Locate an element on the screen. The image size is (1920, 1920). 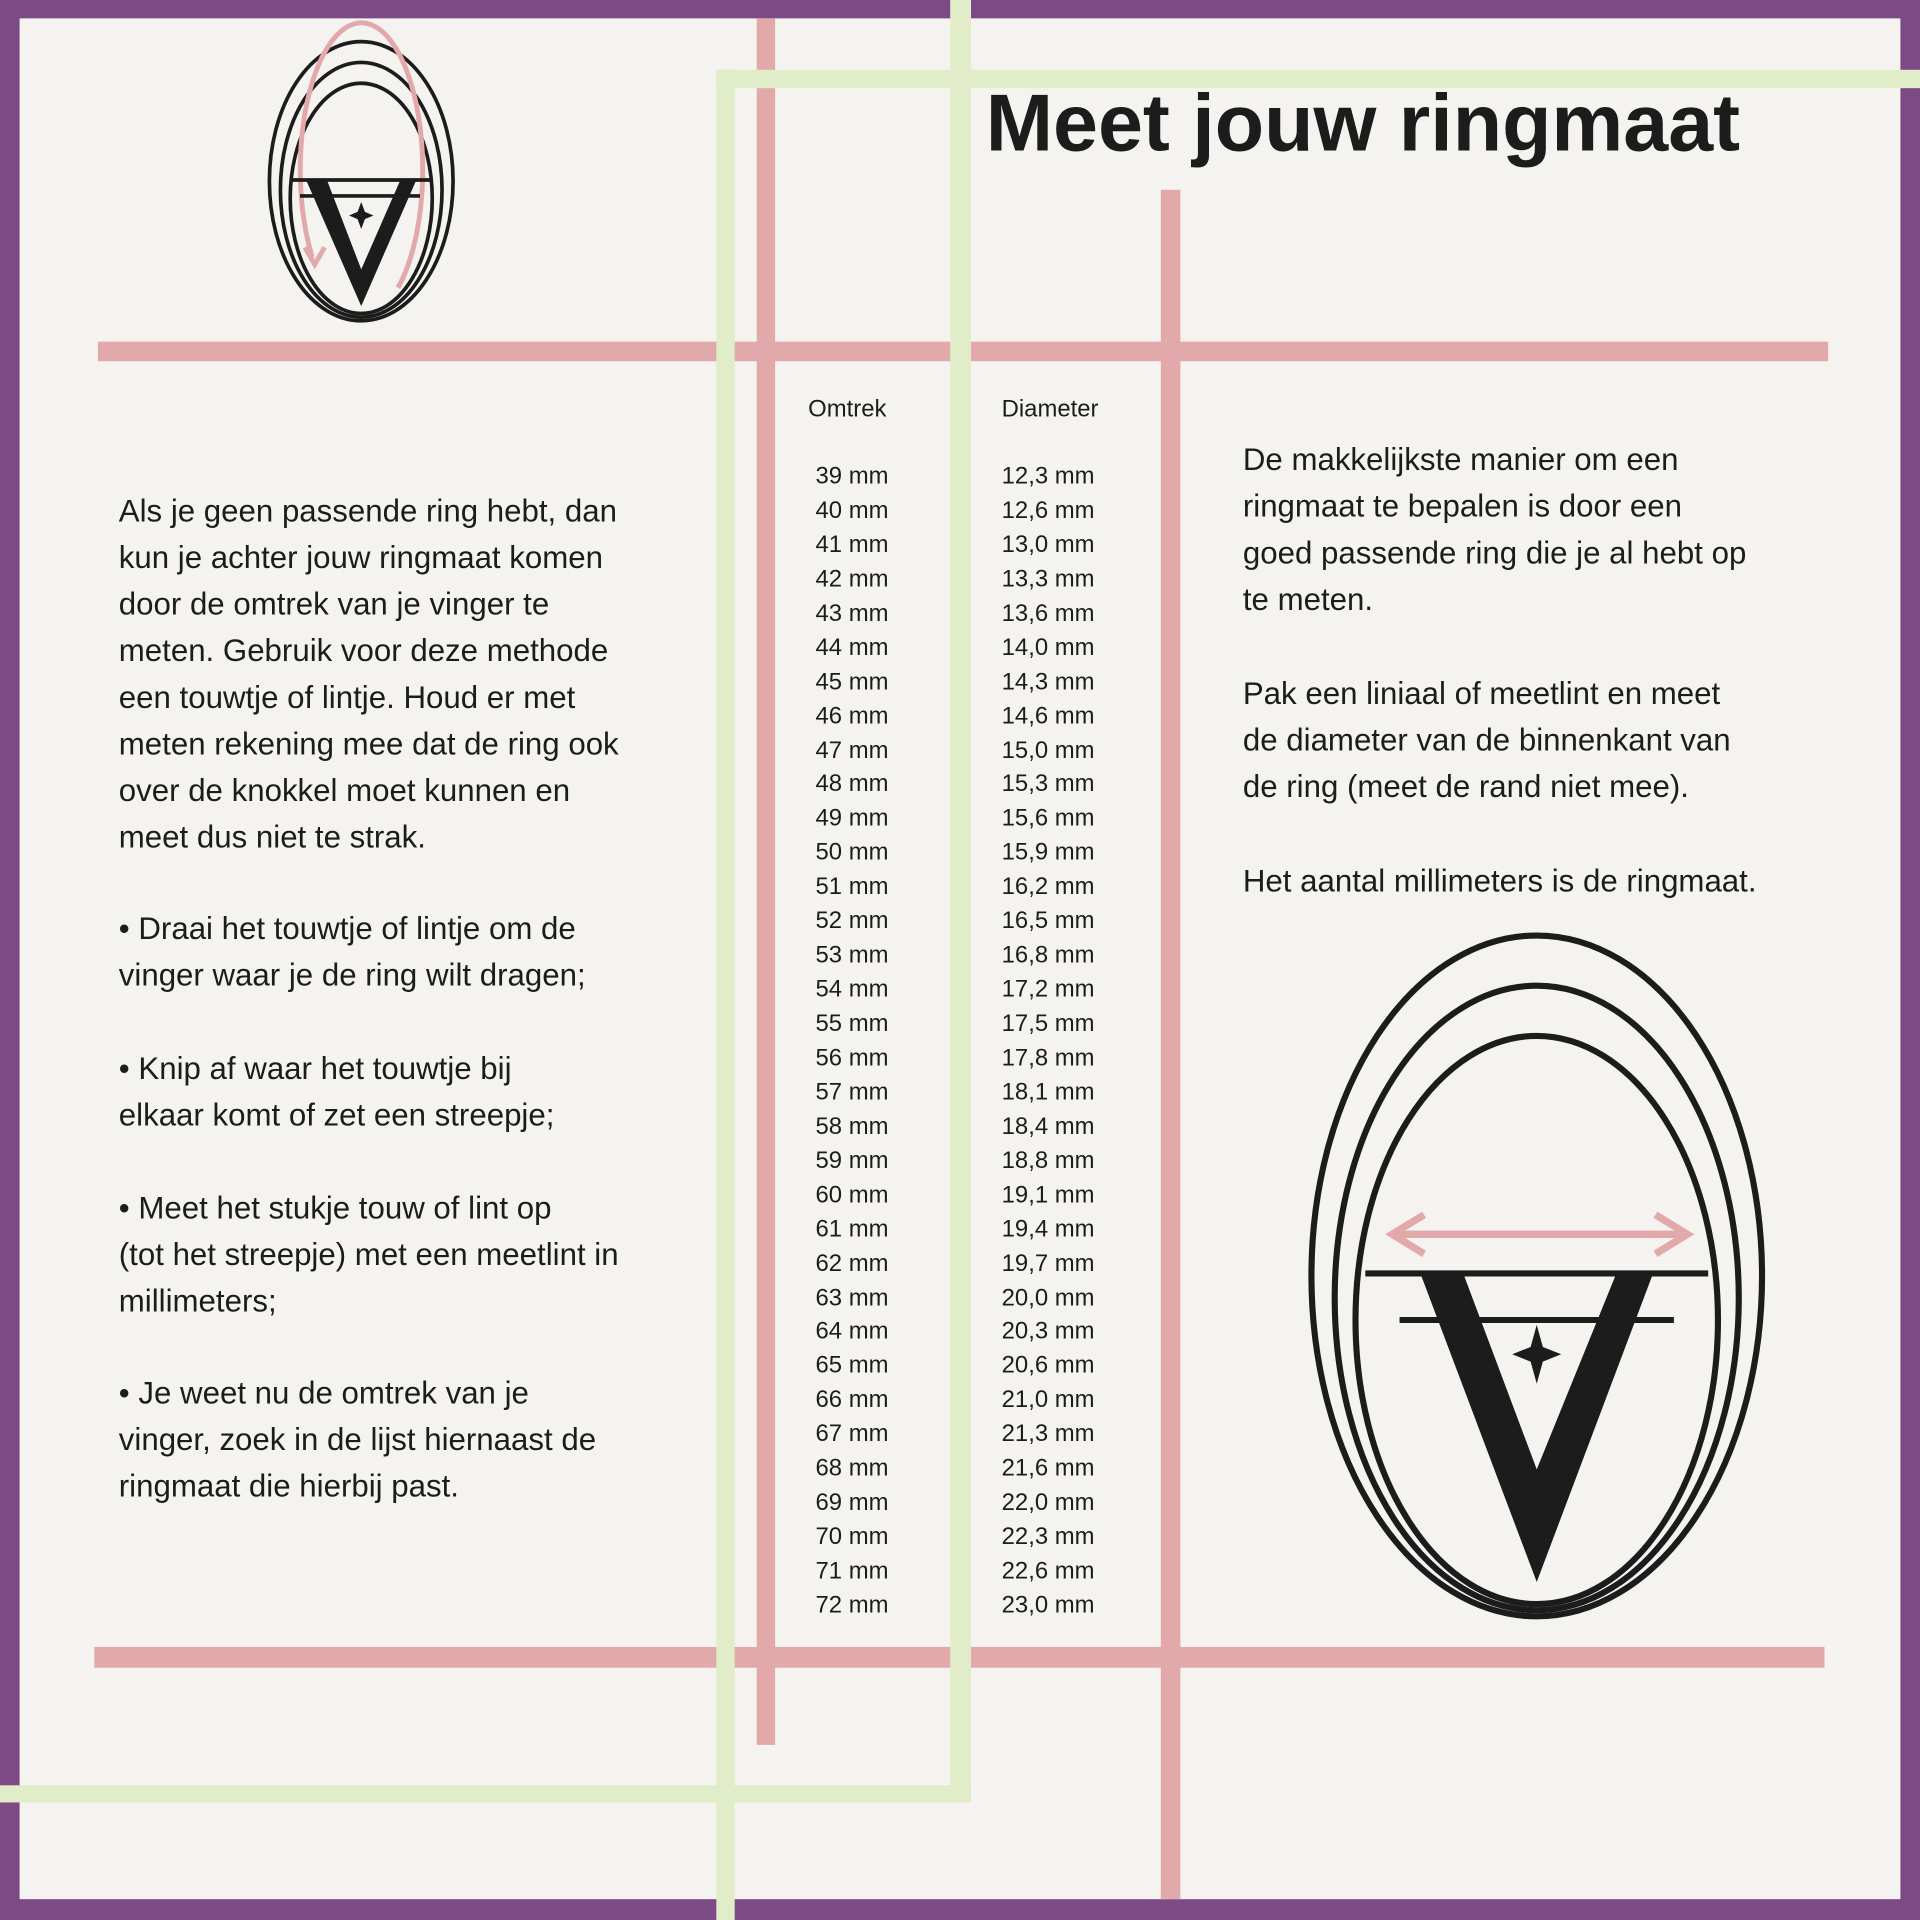
diameter-cell: 18,4 mm is located at coordinates (1048, 1126).